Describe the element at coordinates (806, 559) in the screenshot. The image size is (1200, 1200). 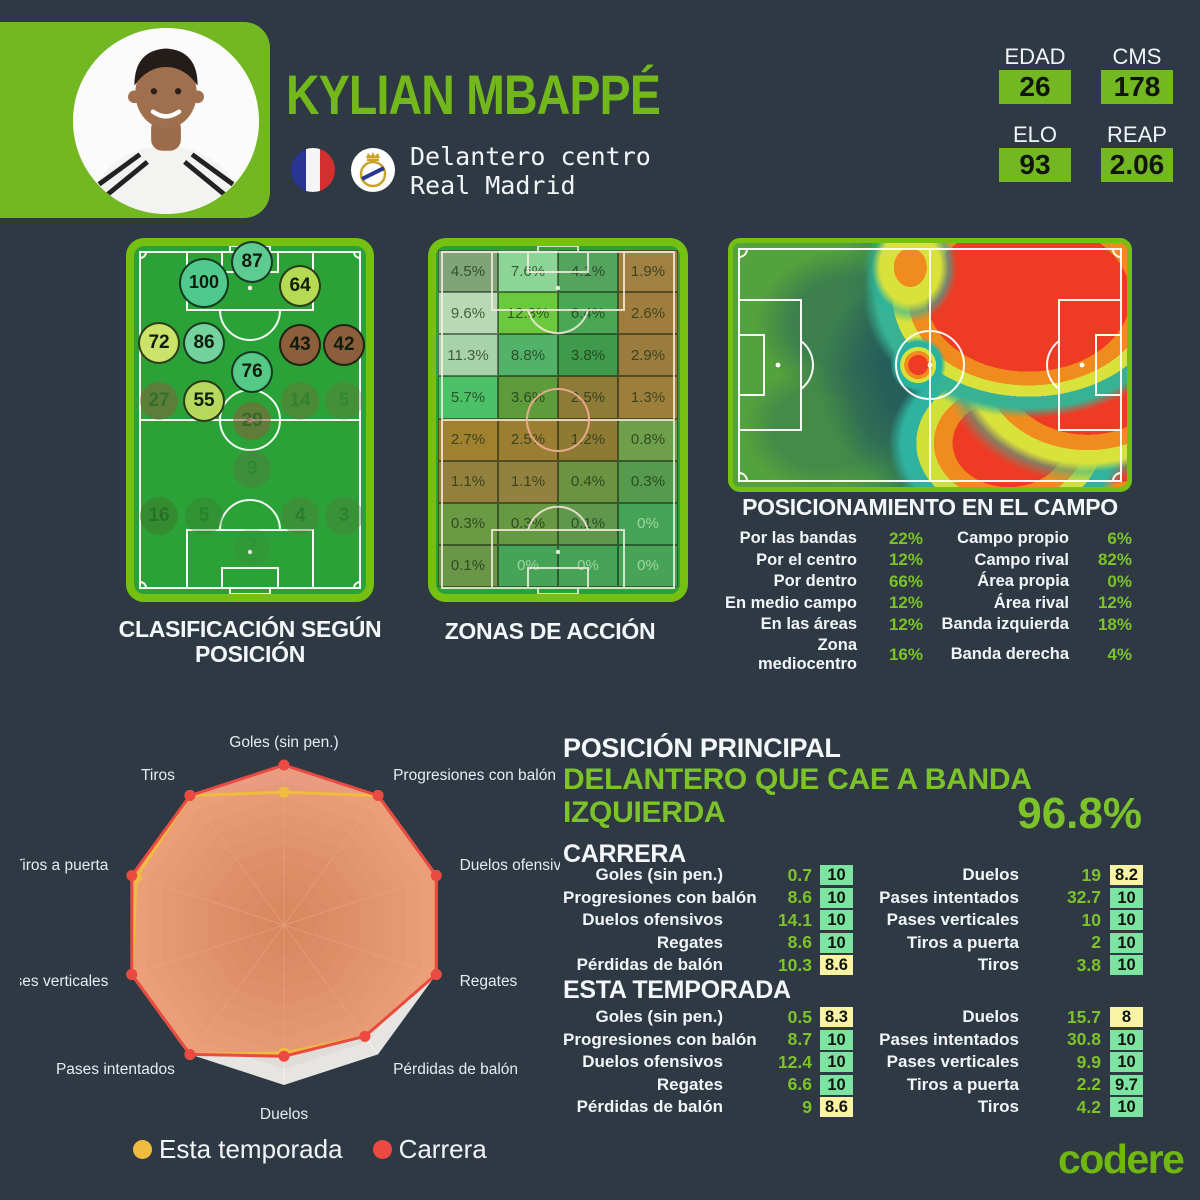
I see `positioning-label: Por el centro` at that location.